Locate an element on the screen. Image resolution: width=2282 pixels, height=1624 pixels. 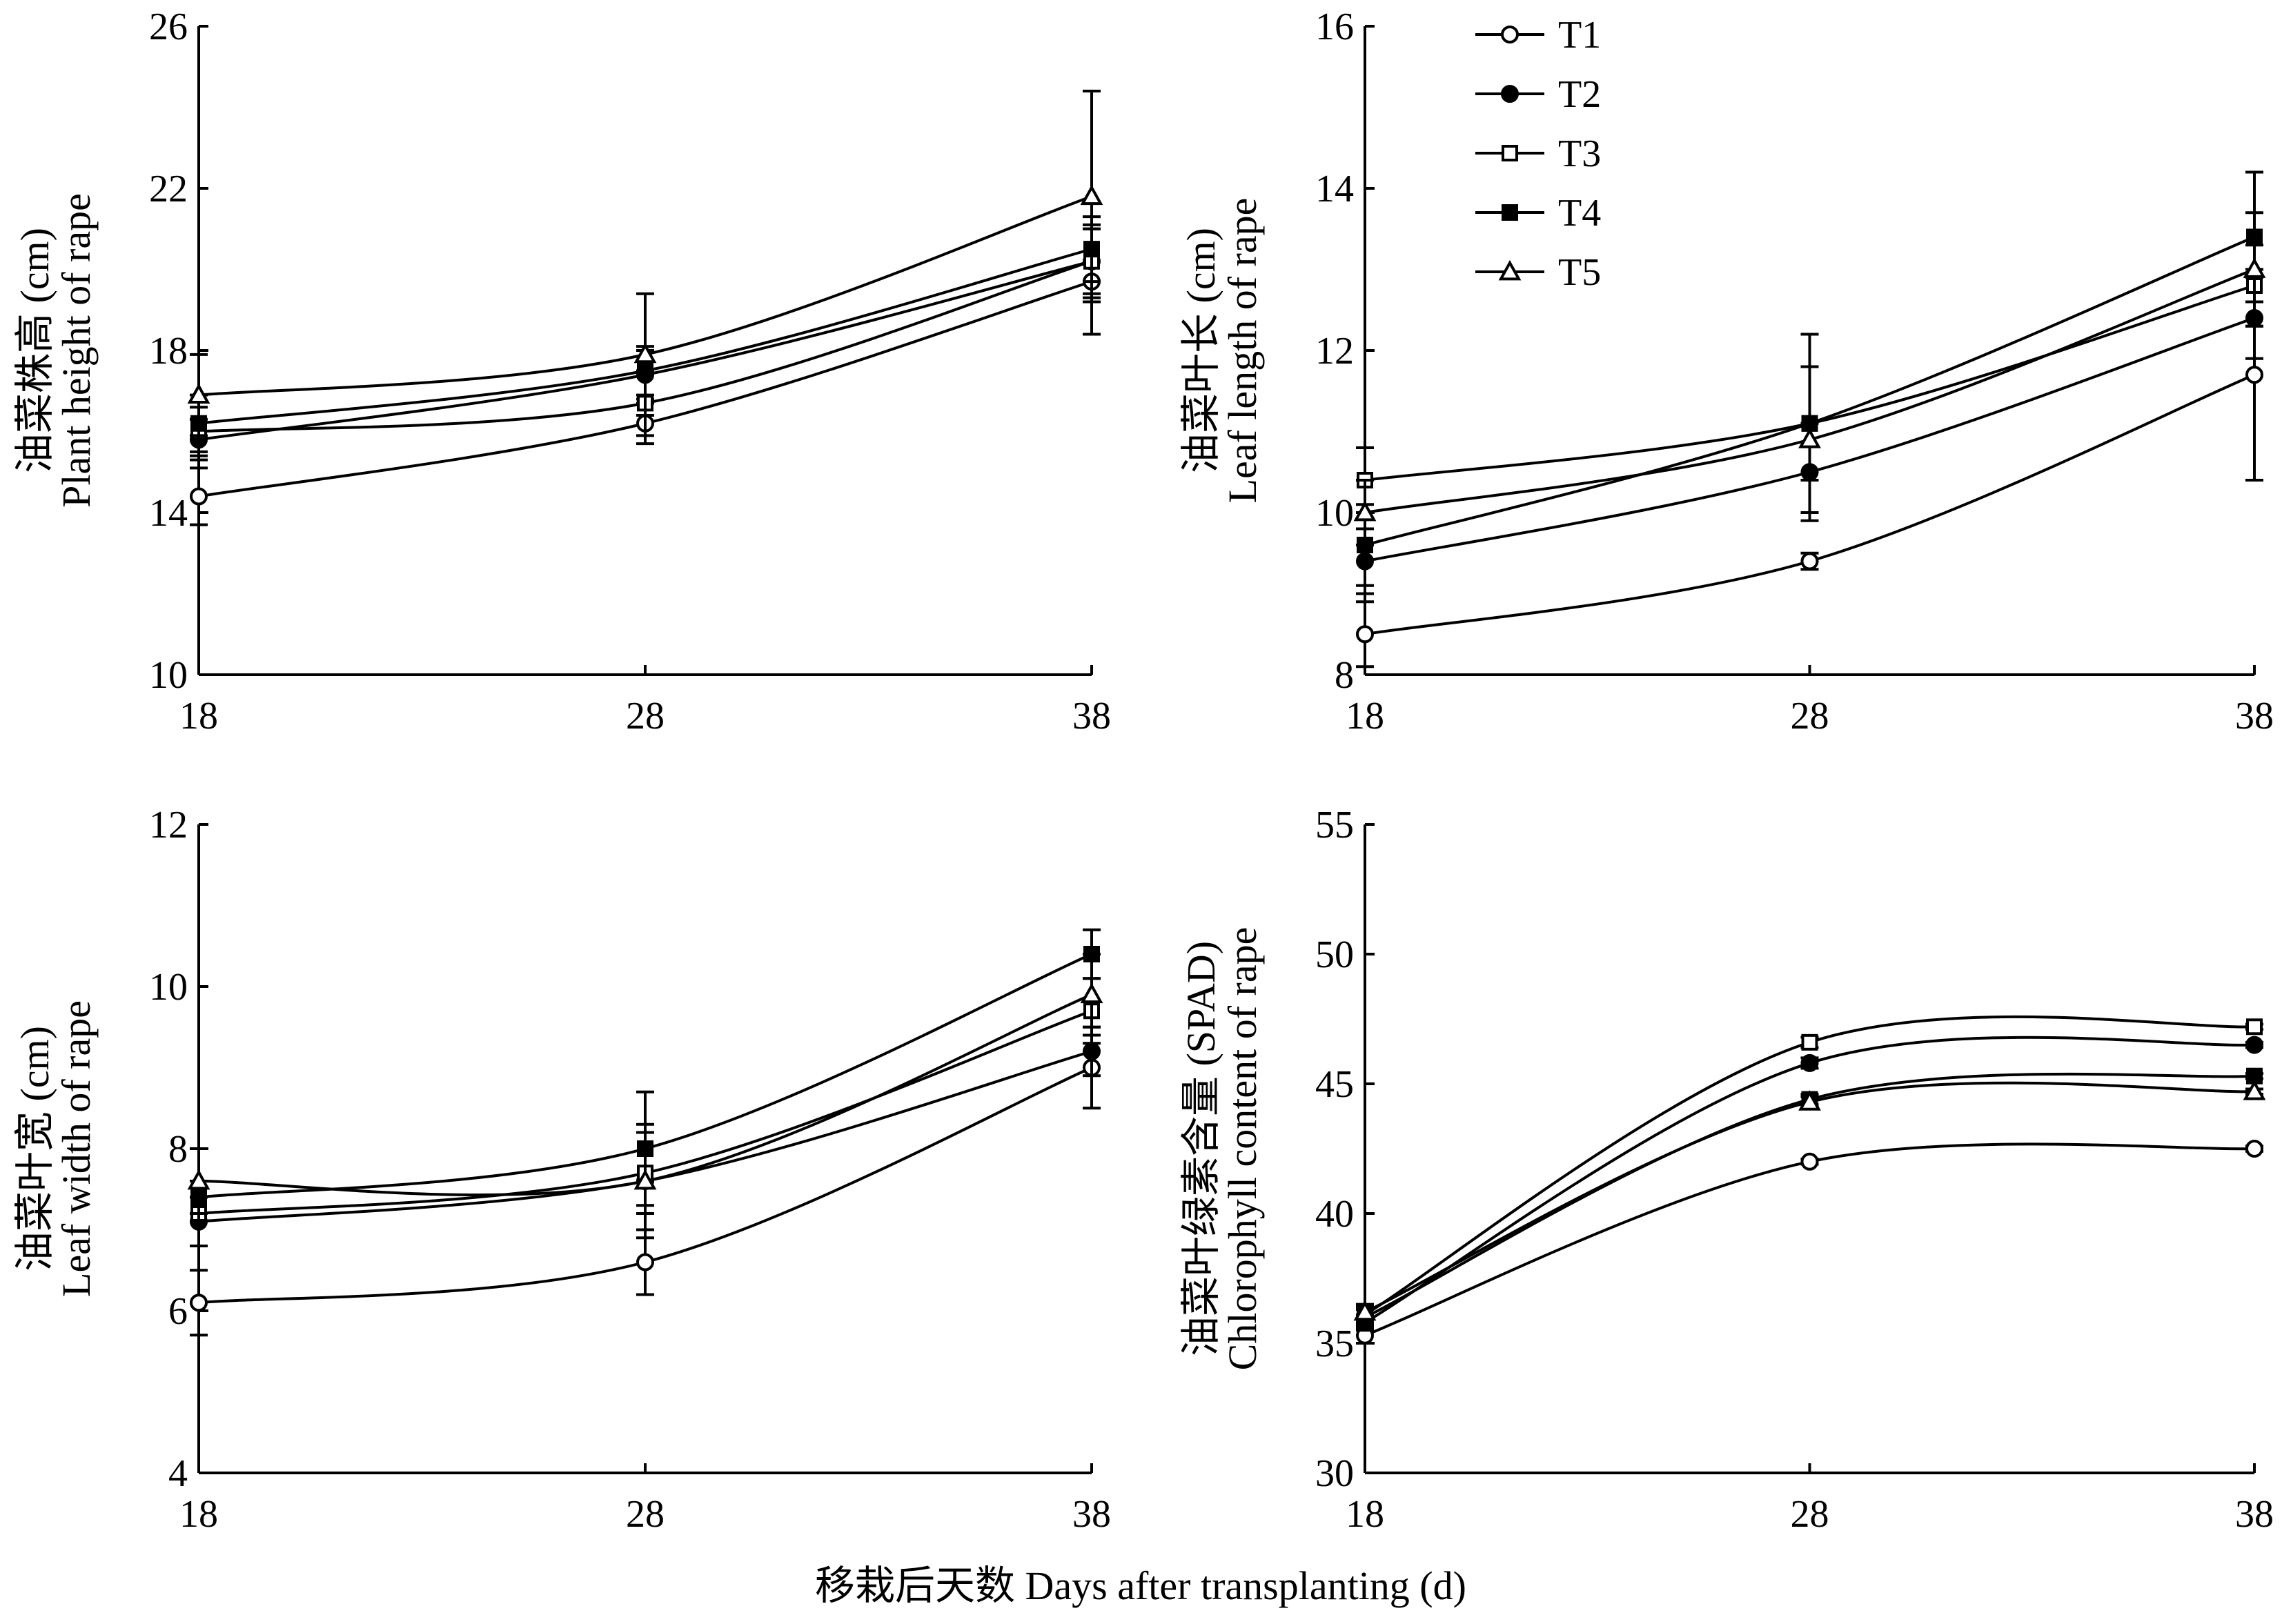
legend-item-t4: T4 is located at coordinates (1538, 214).